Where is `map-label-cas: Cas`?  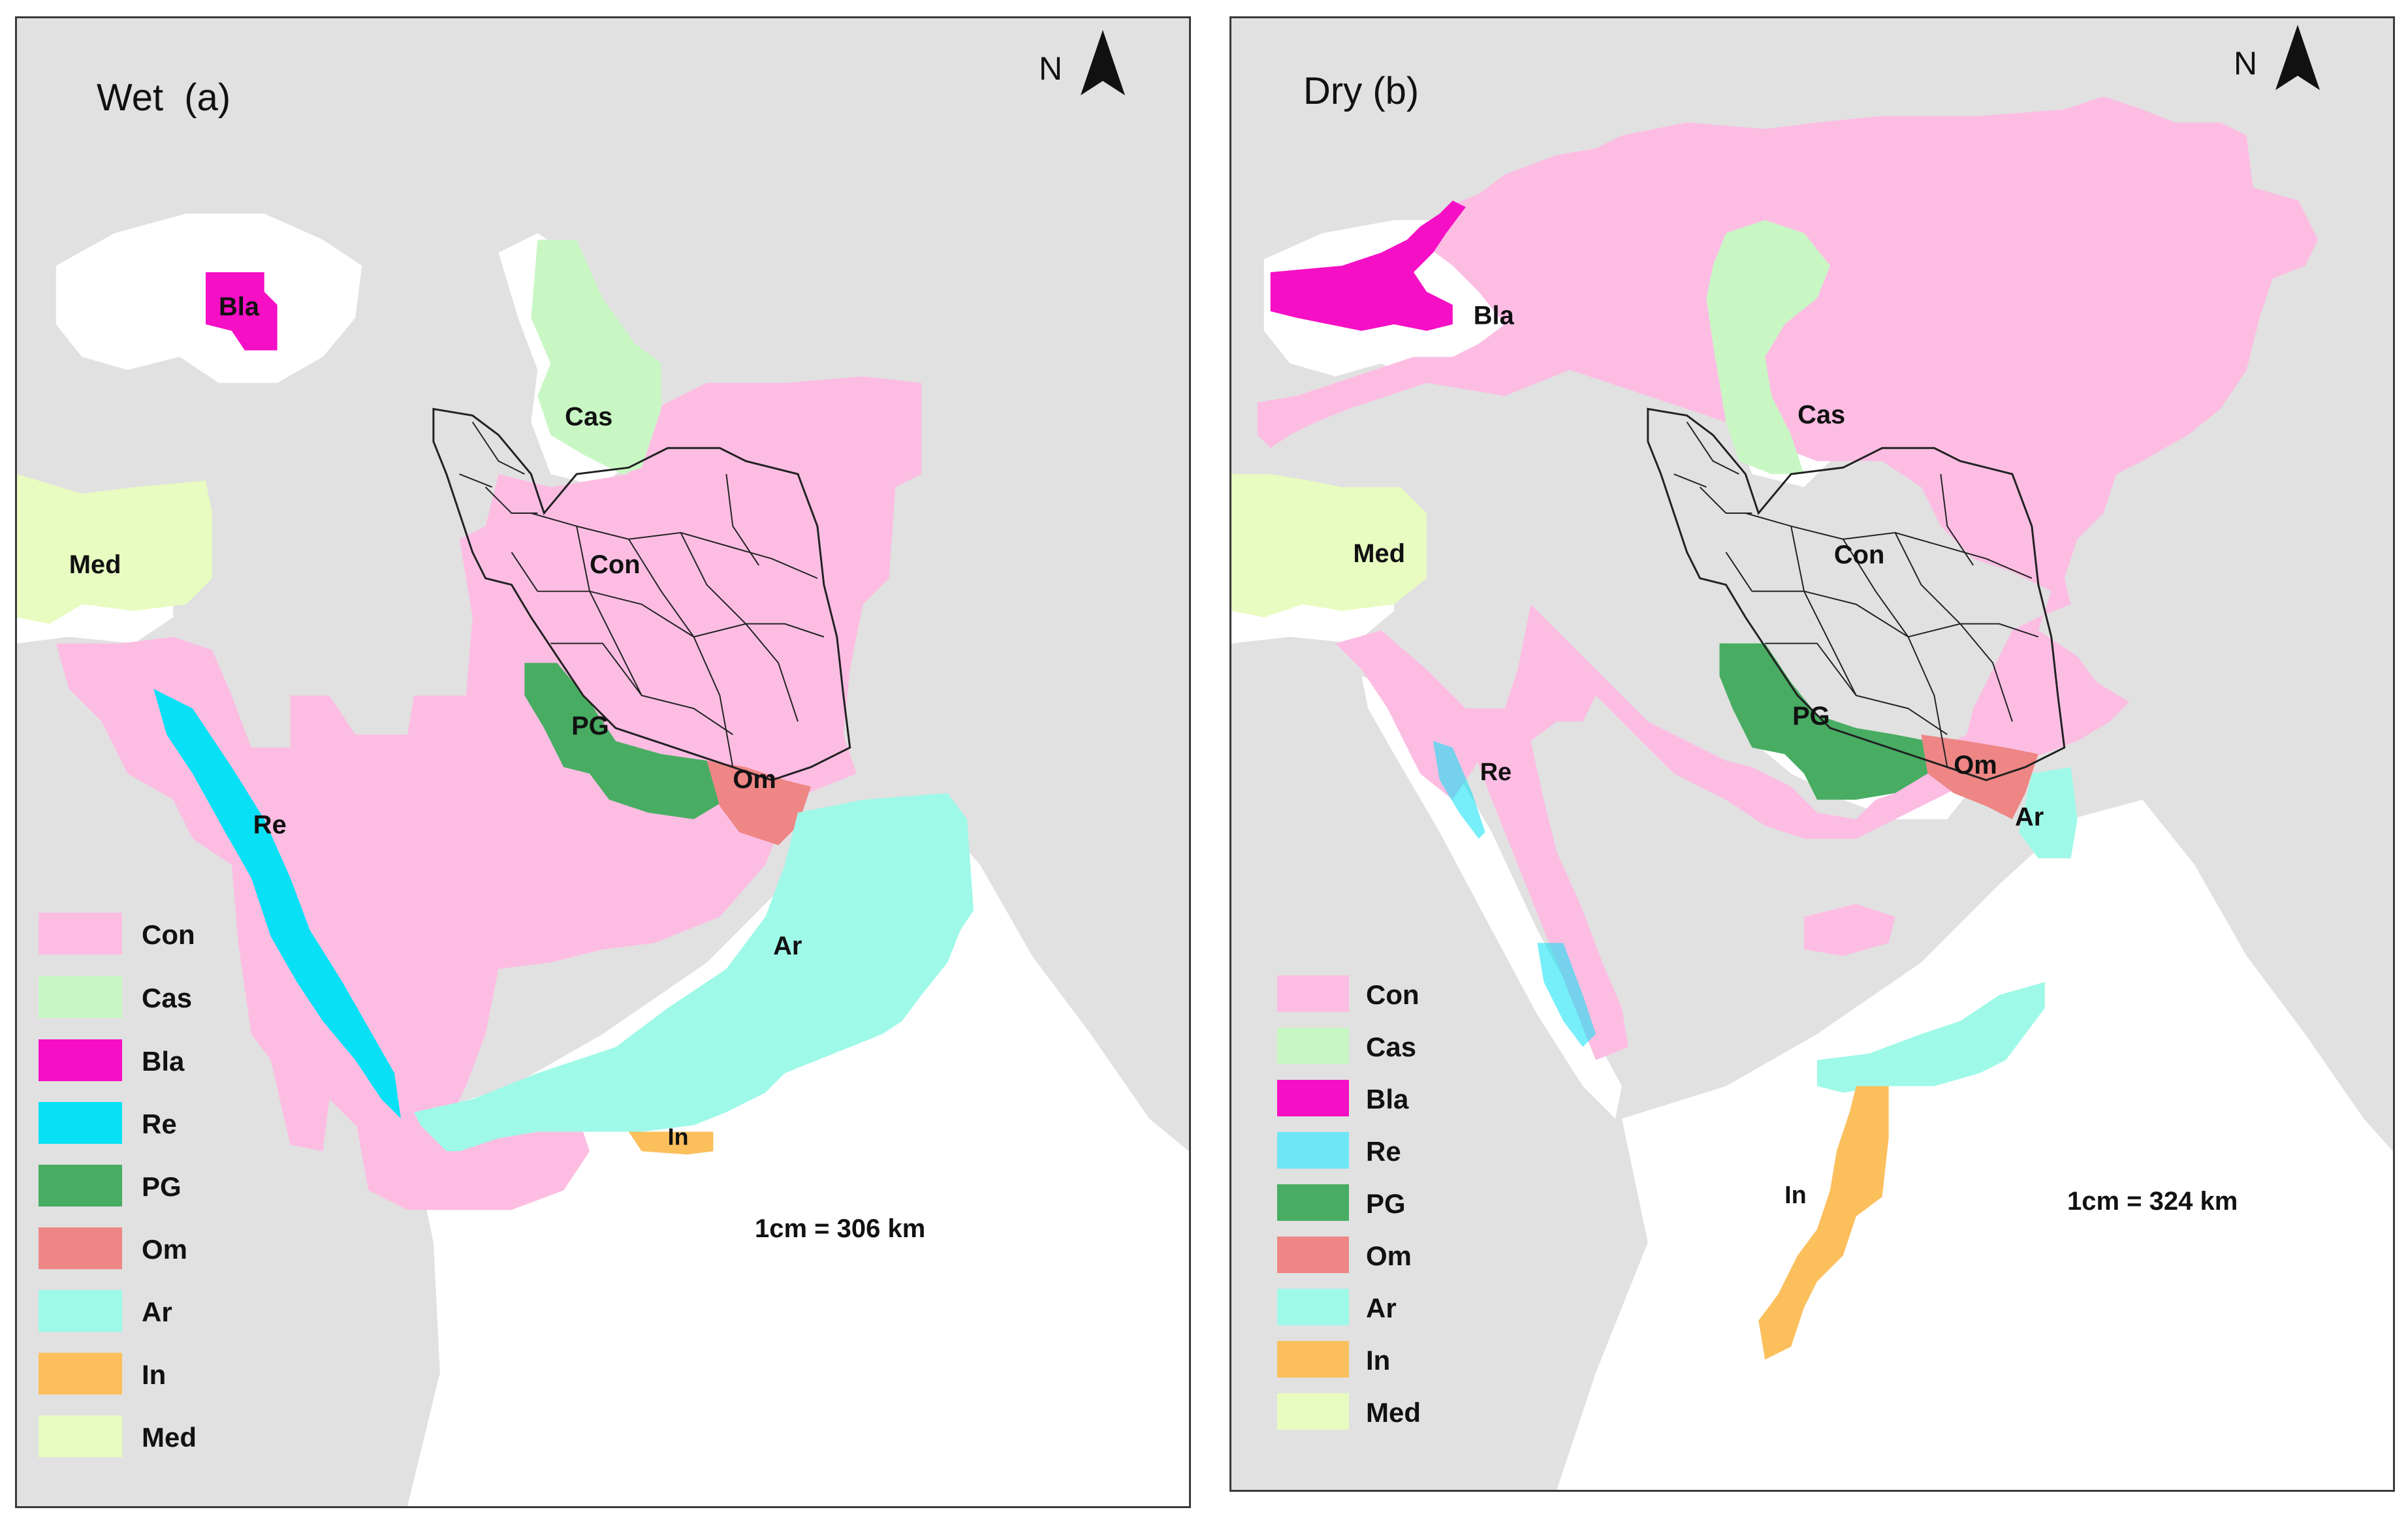 map-label-cas: Cas is located at coordinates (588, 416).